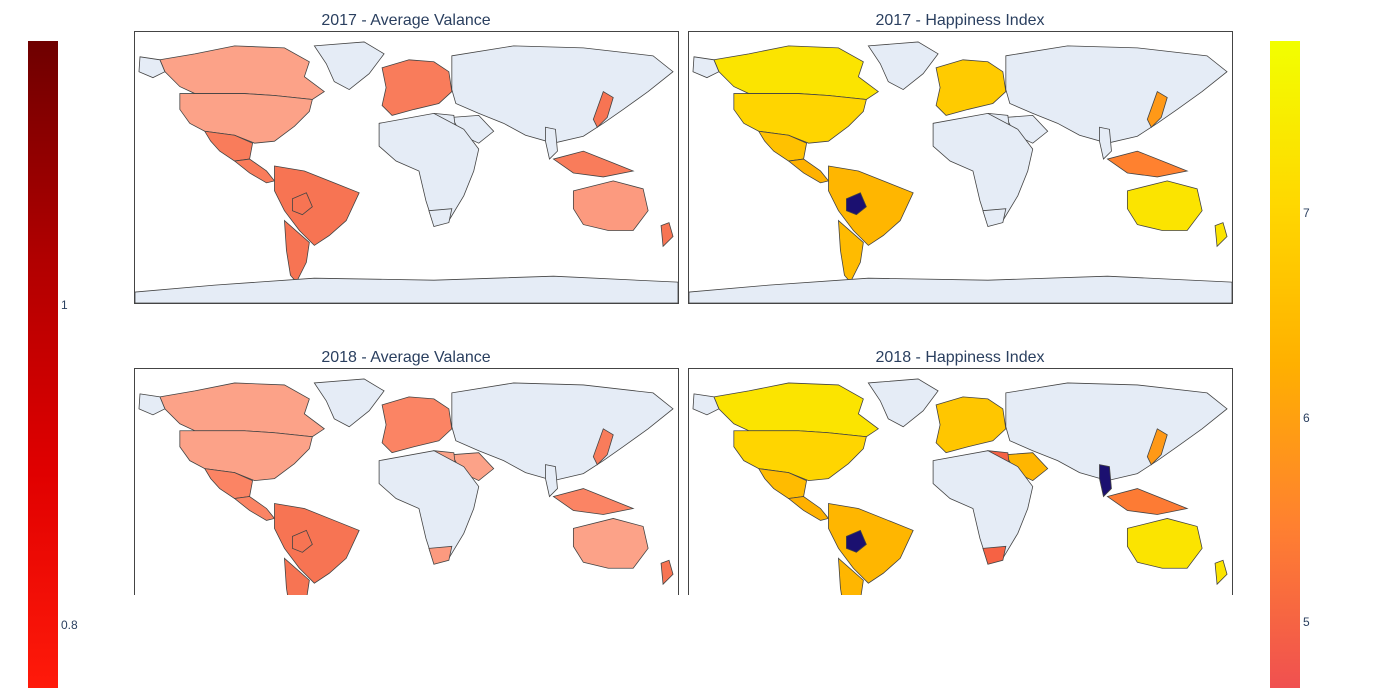  I want to click on map-2018-valence, so click(406, 481).